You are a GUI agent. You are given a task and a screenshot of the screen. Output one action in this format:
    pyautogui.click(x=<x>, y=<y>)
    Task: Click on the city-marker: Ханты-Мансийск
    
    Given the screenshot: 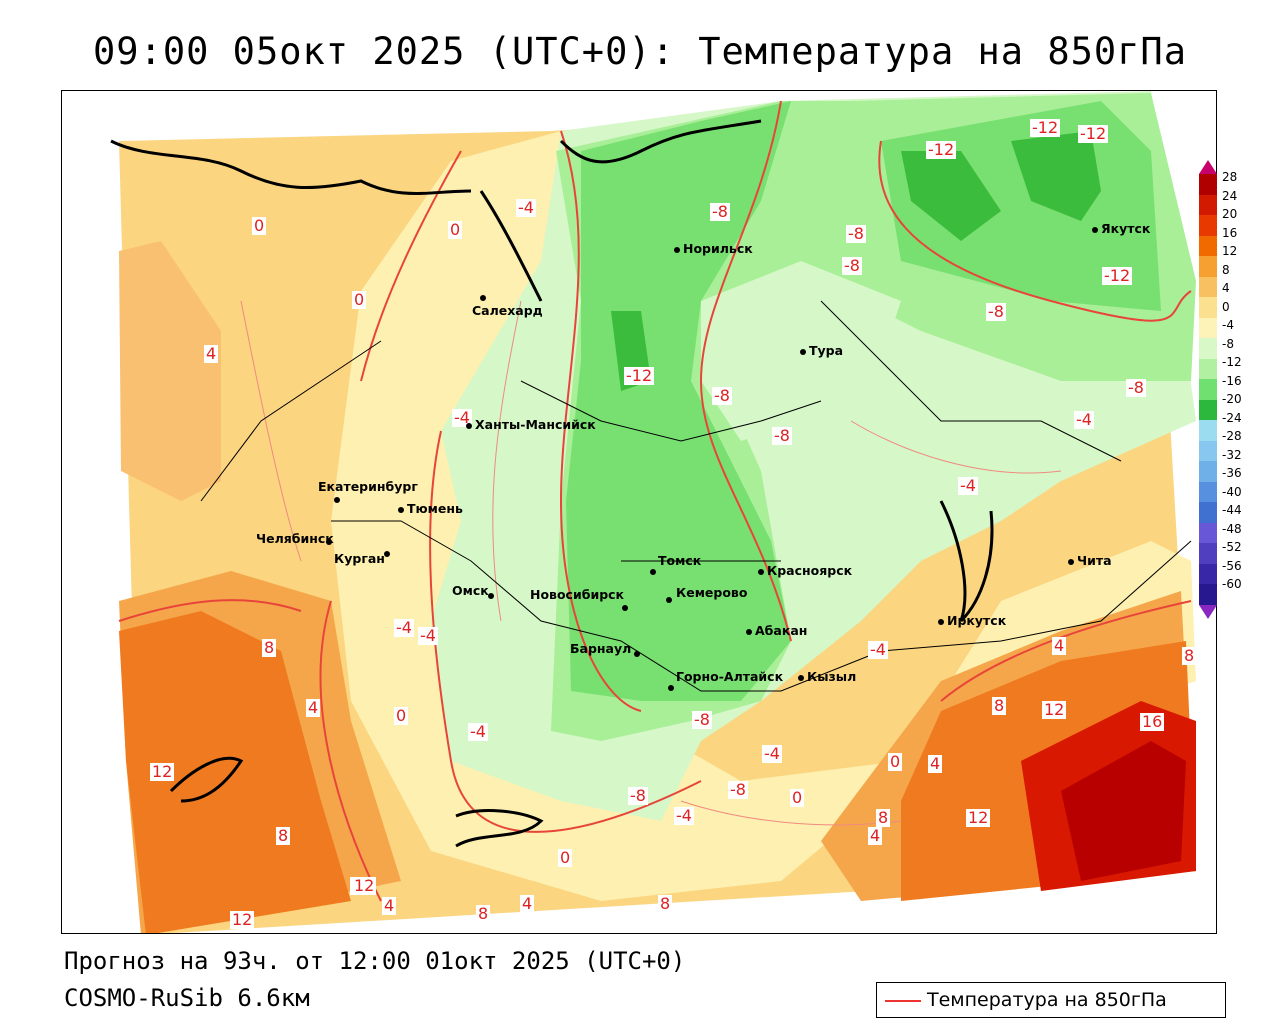 What is the action you would take?
    pyautogui.click(x=531, y=424)
    